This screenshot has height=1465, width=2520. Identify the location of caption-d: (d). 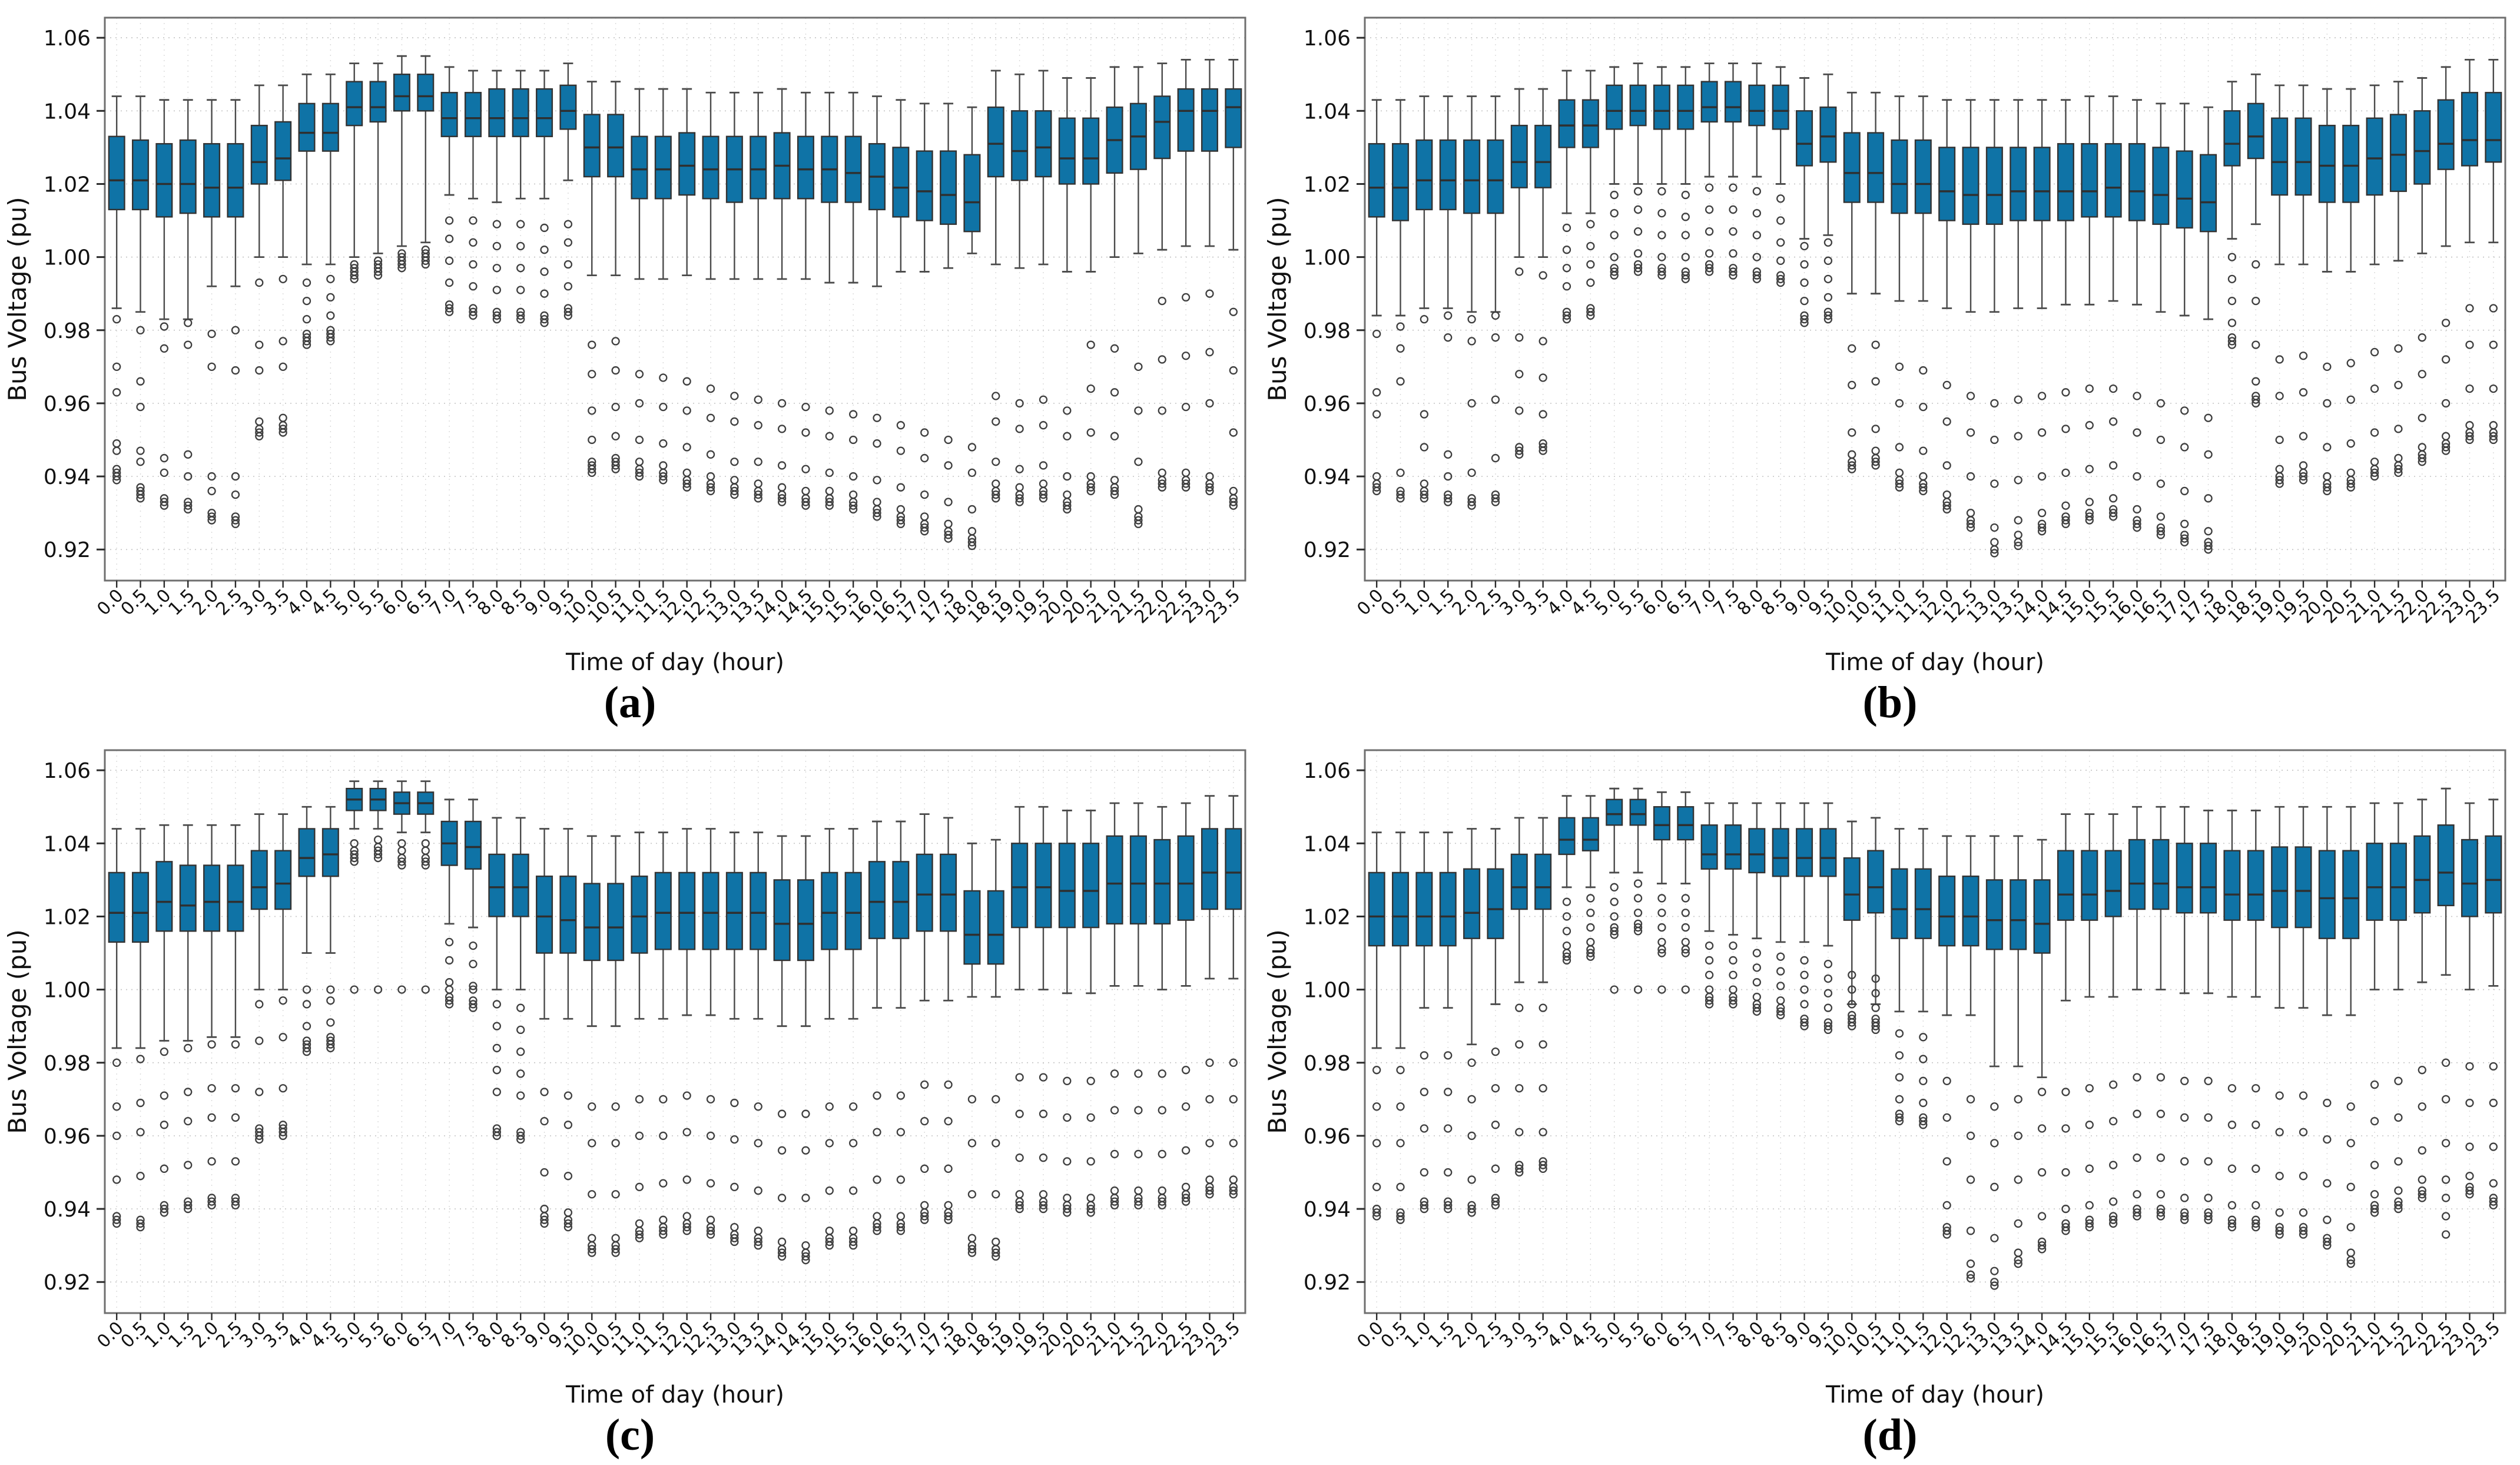
(1890, 1435).